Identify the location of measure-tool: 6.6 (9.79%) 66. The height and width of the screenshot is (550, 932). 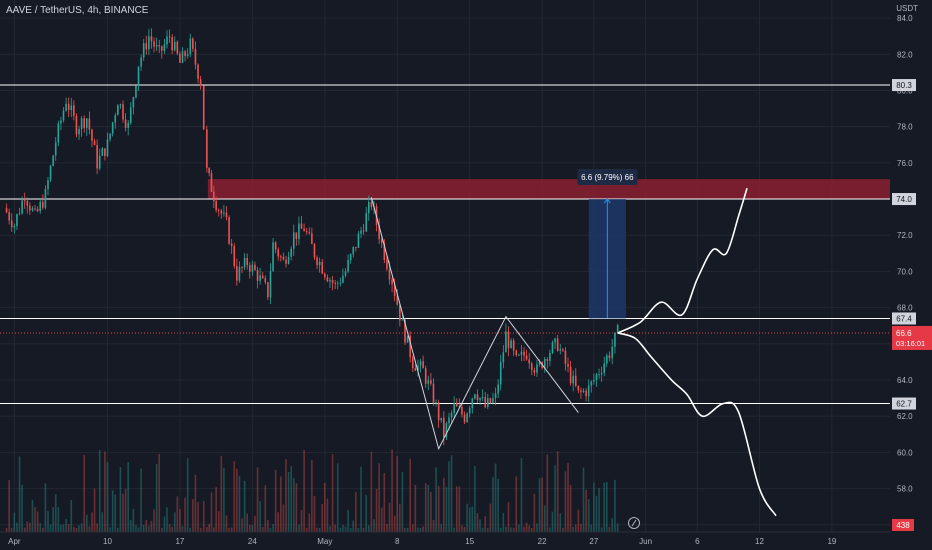
(607, 244).